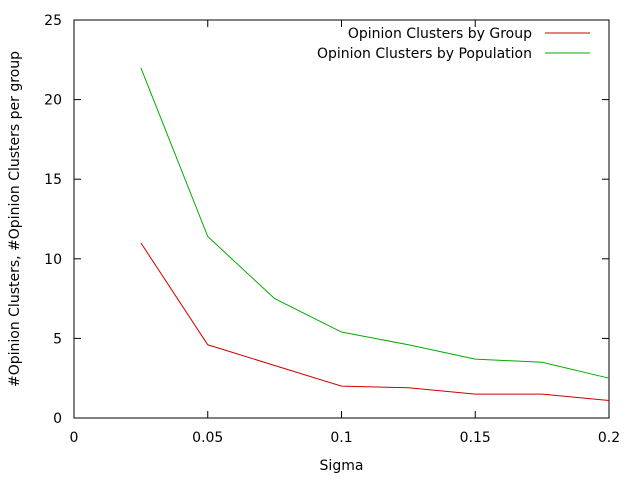 The width and height of the screenshot is (640, 480). Describe the element at coordinates (57, 339) in the screenshot. I see `y-tick-label: 5` at that location.